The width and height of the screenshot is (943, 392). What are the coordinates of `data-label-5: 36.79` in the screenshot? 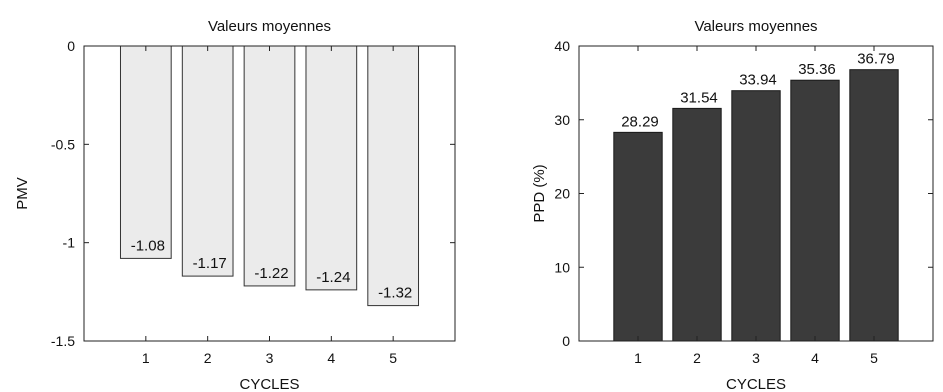 It's located at (876, 59).